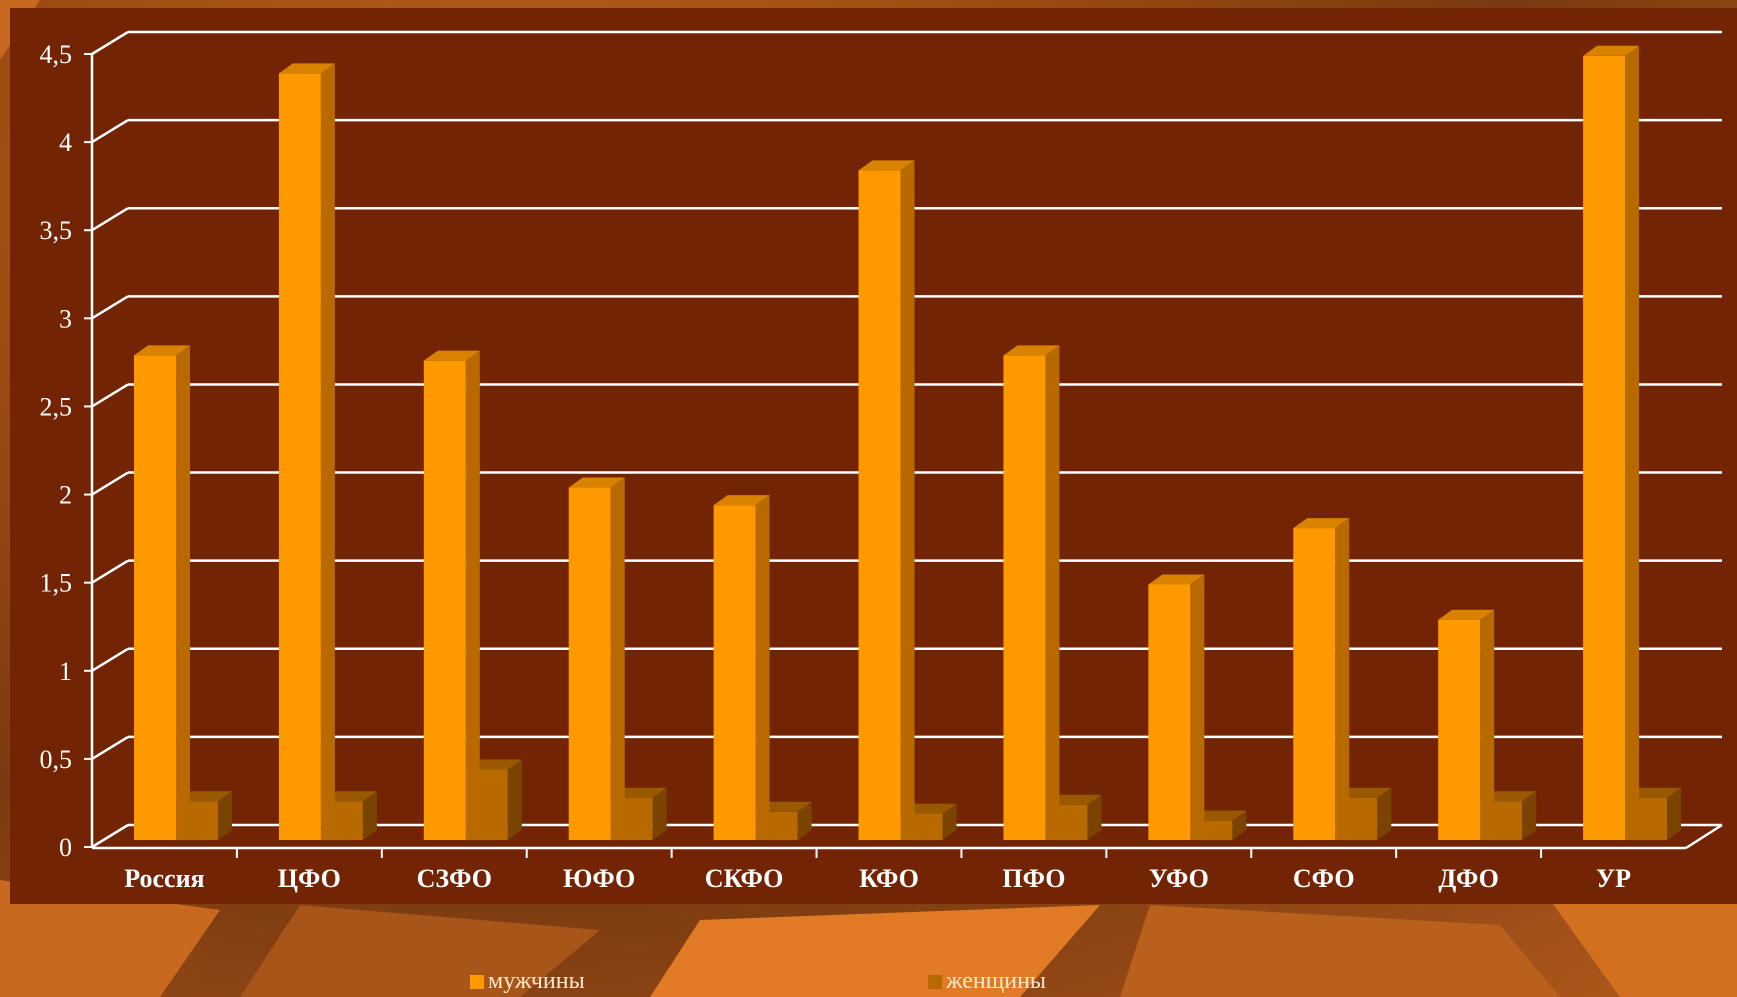 The width and height of the screenshot is (1737, 997). Describe the element at coordinates (1613, 878) in the screenshot. I see `x-tick-label: УР` at that location.